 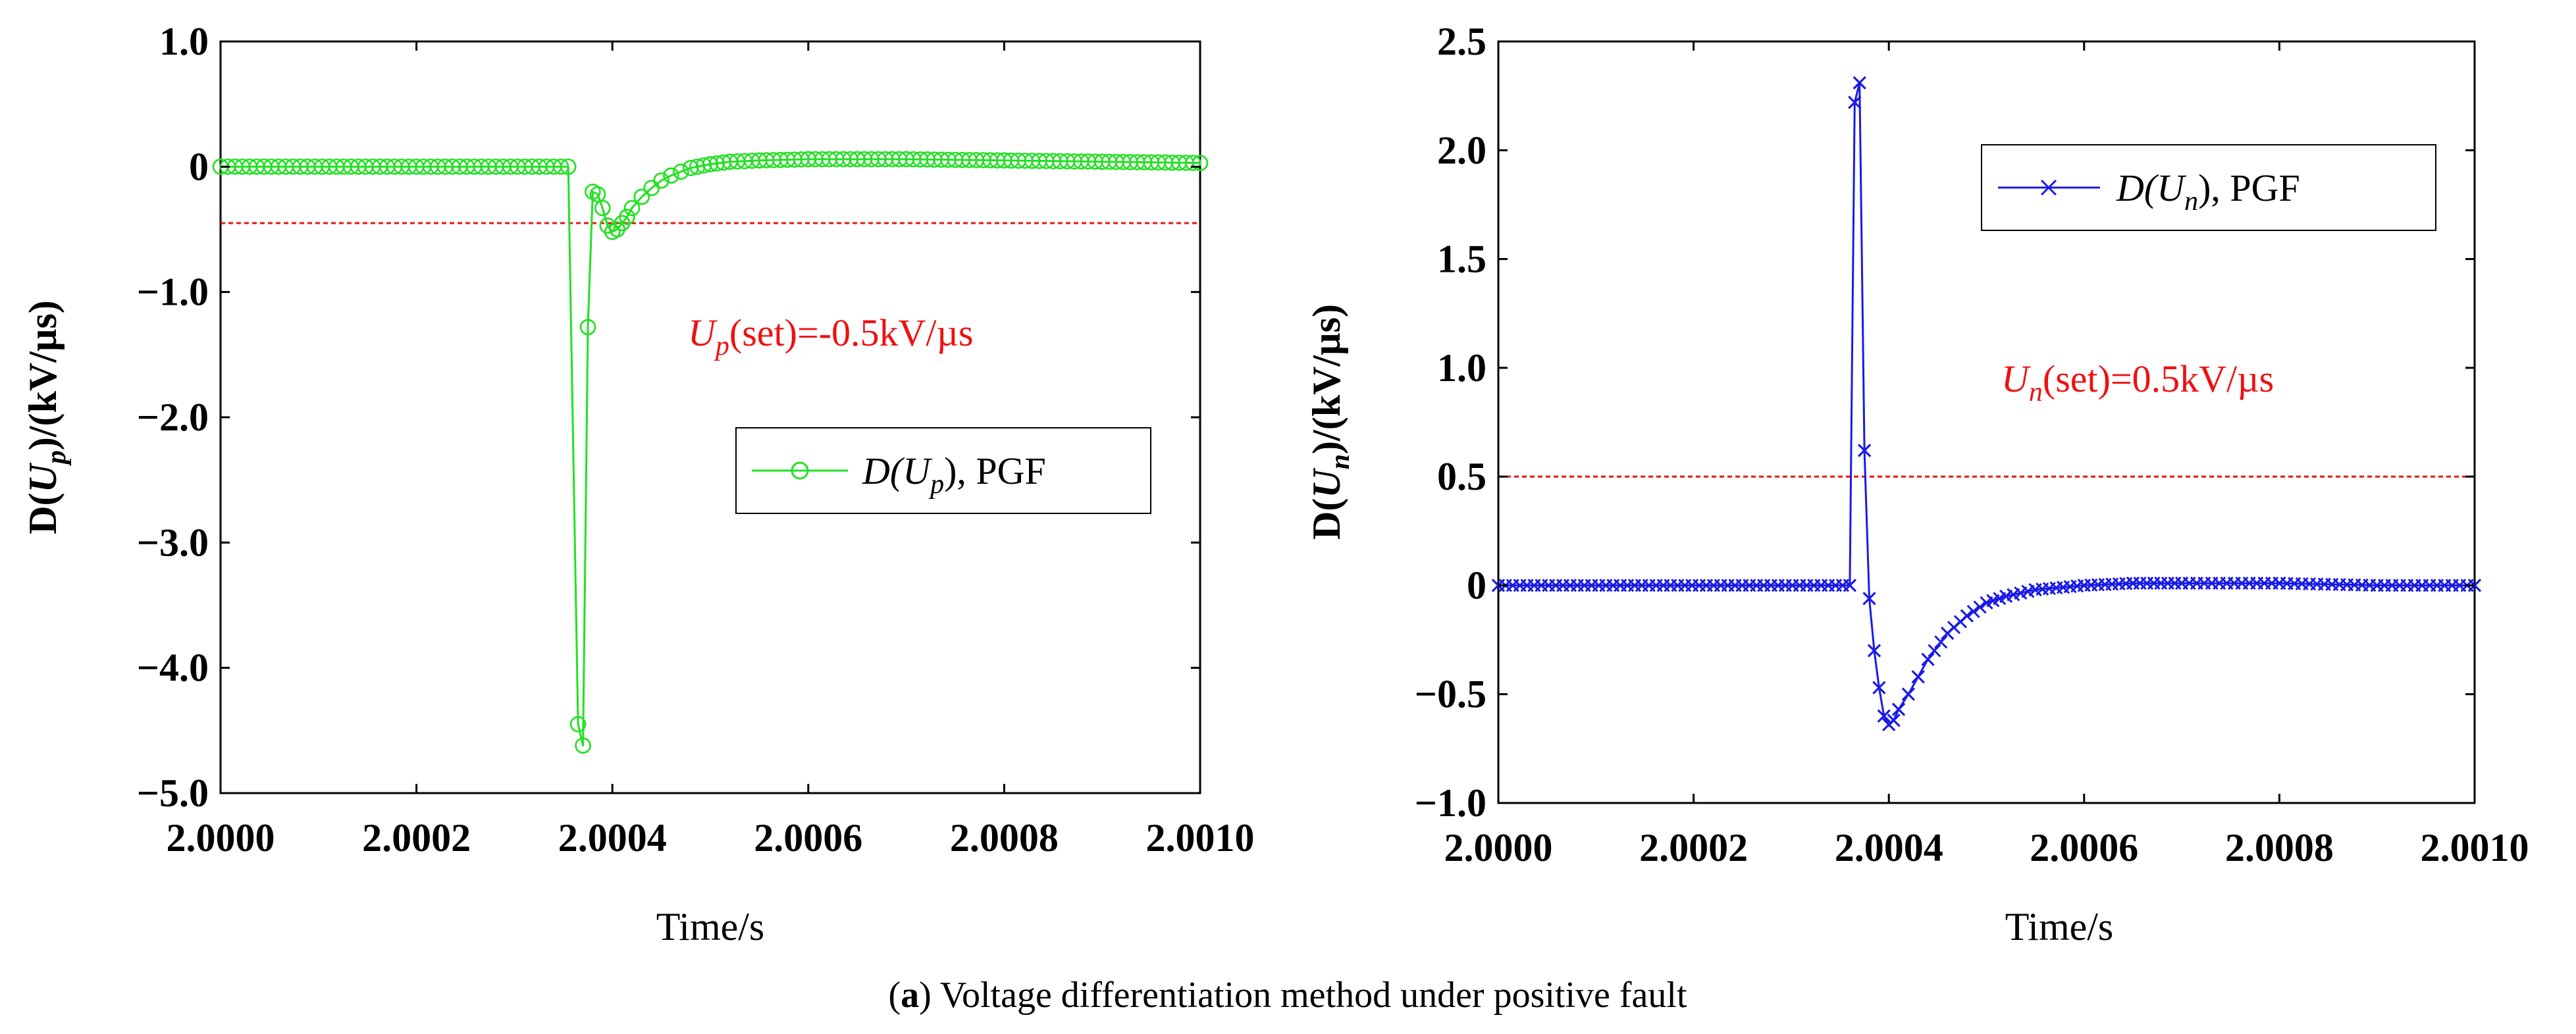 I want to click on y-axis-label-right: D(Un)/(kV/µs), so click(x=1330, y=422).